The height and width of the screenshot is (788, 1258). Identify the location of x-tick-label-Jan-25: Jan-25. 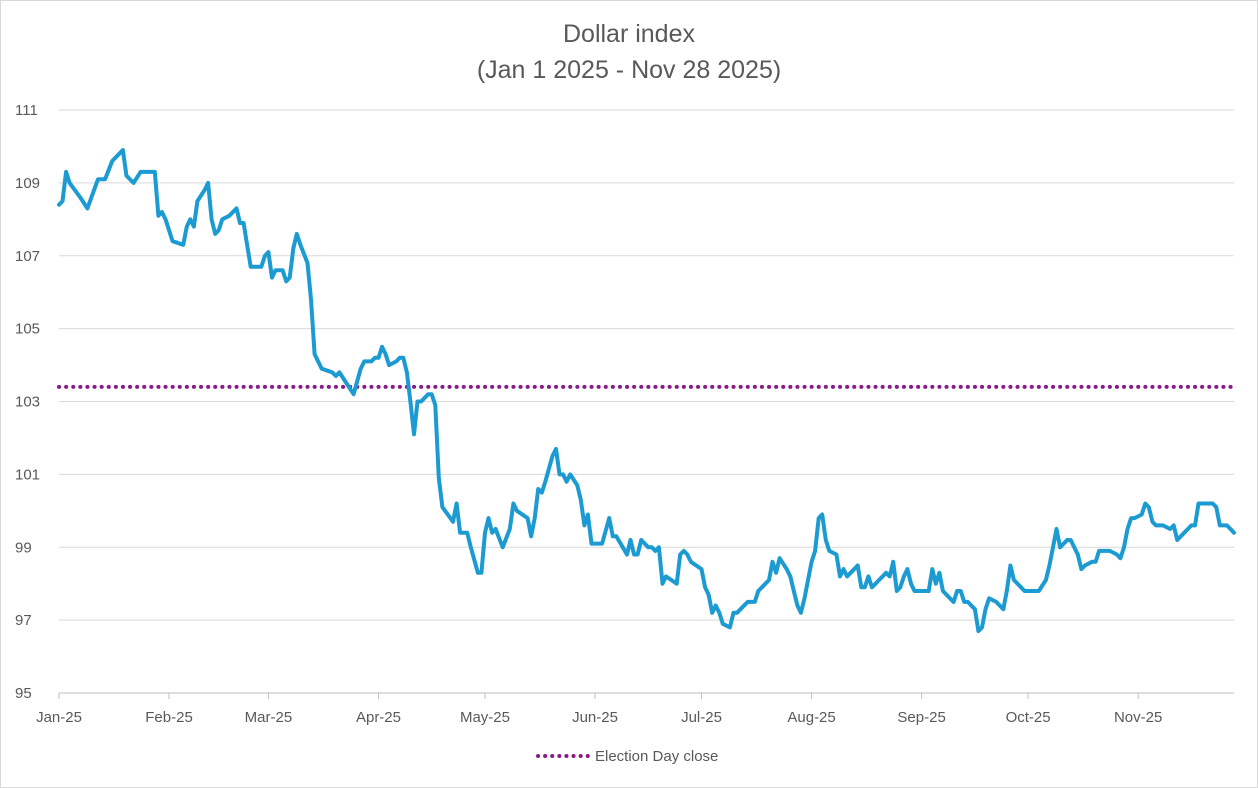
(59, 717).